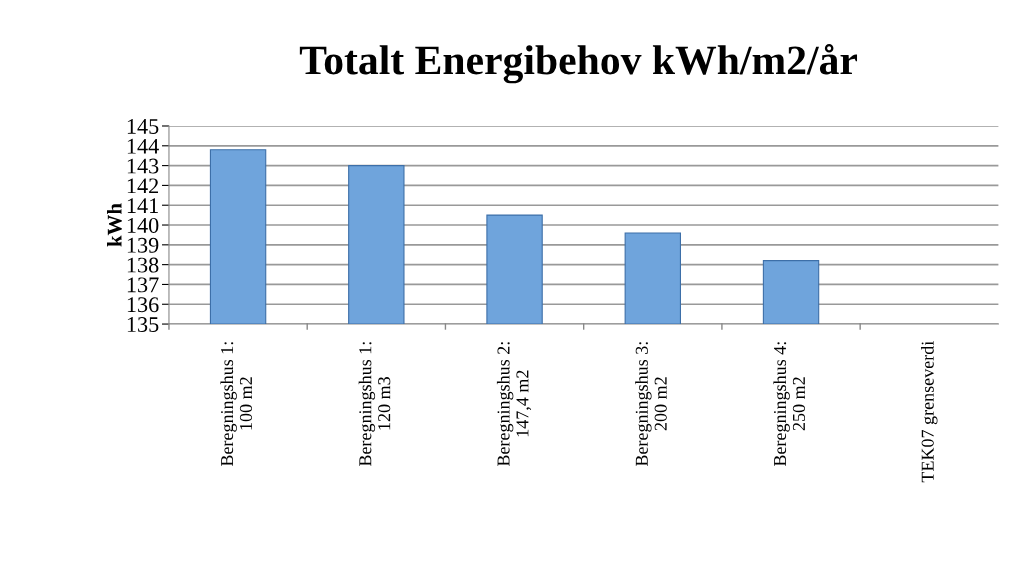  Describe the element at coordinates (143, 245) in the screenshot. I see `y-tick-label: 139` at that location.